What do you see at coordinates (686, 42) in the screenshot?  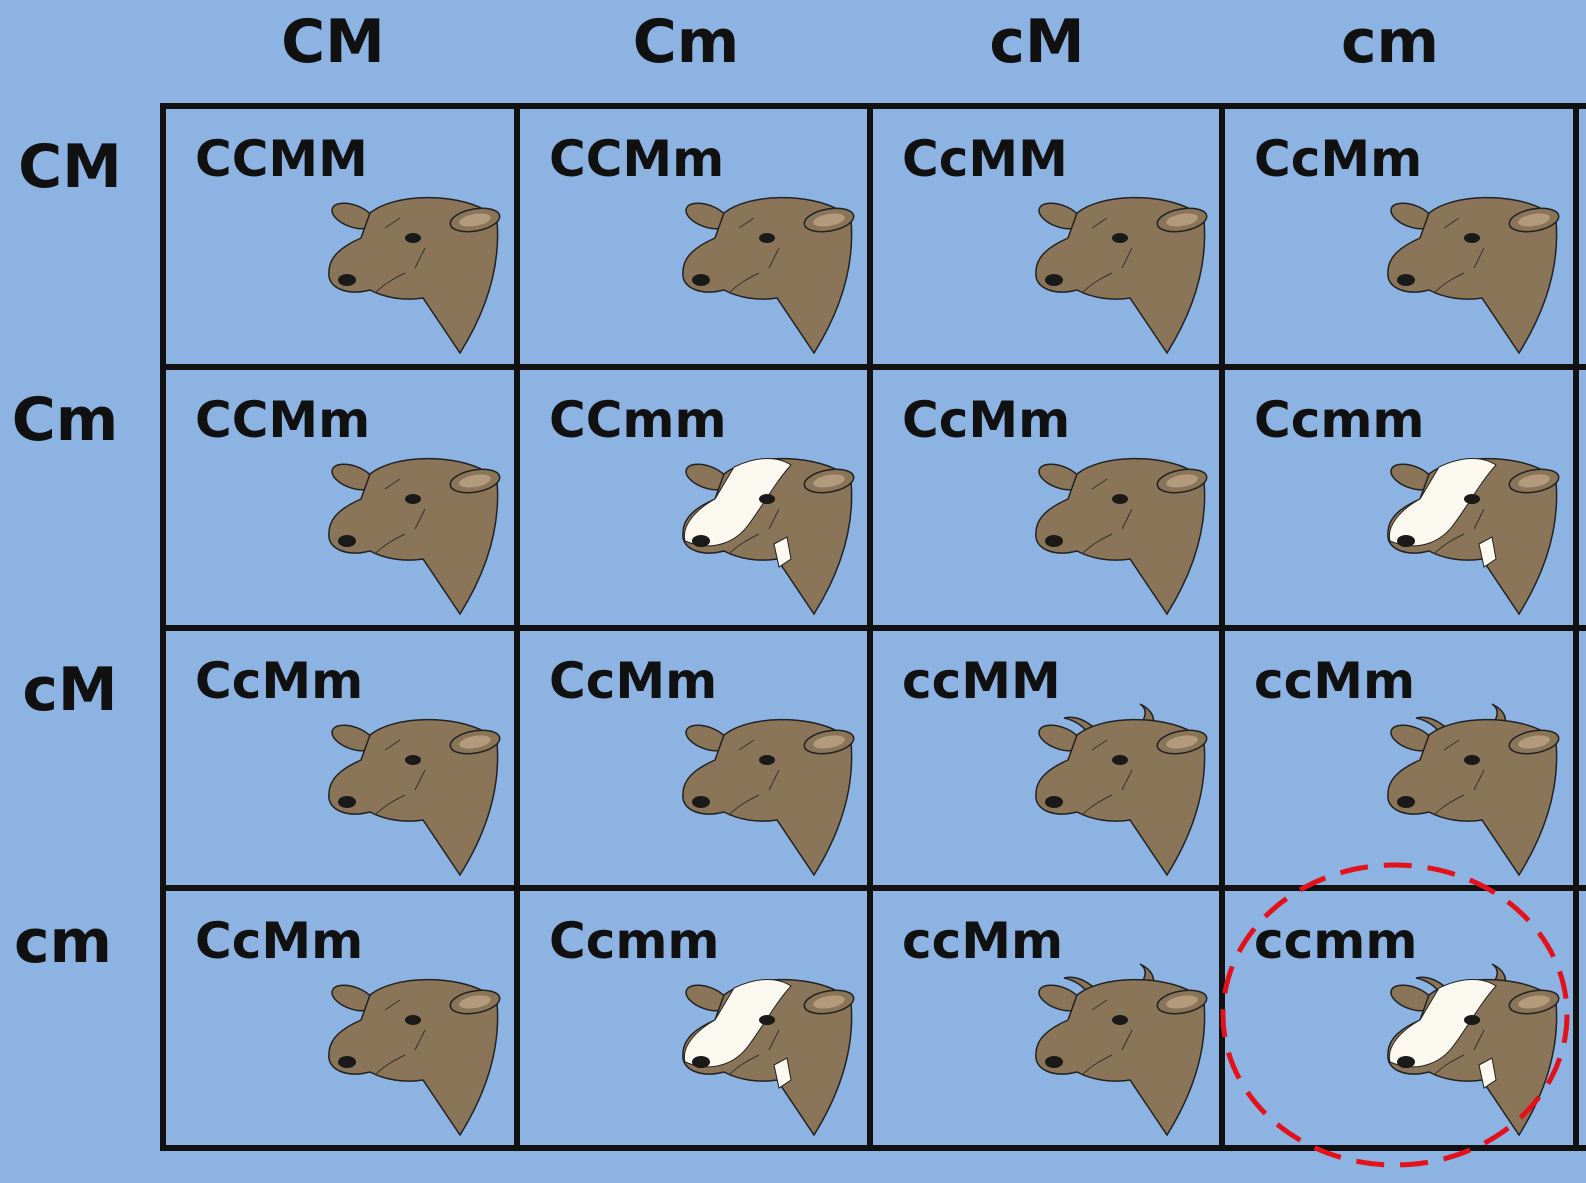 I see `column-header: Cm` at bounding box center [686, 42].